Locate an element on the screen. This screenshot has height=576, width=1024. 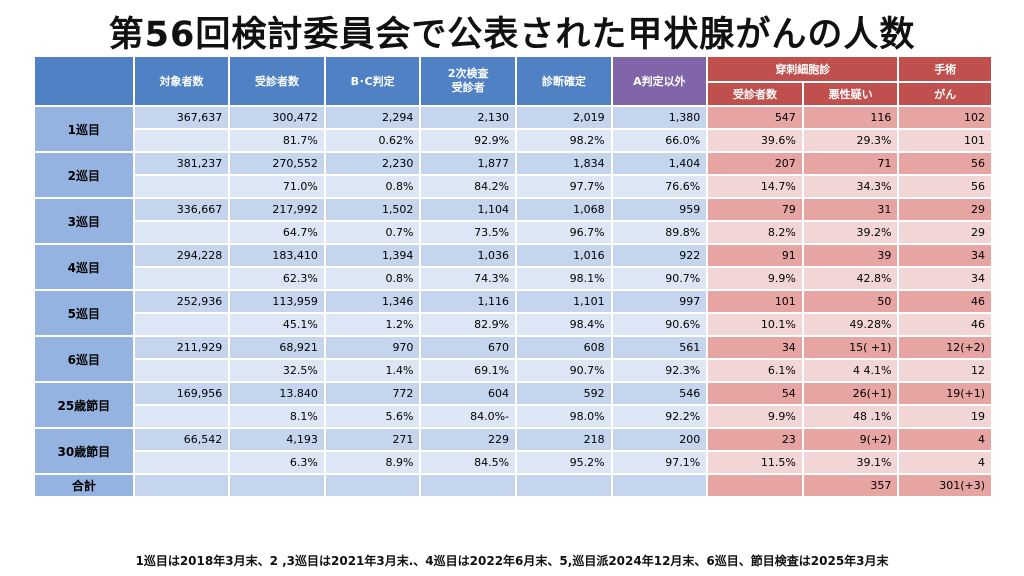
count-cell: 26(+1) is located at coordinates (850, 393).